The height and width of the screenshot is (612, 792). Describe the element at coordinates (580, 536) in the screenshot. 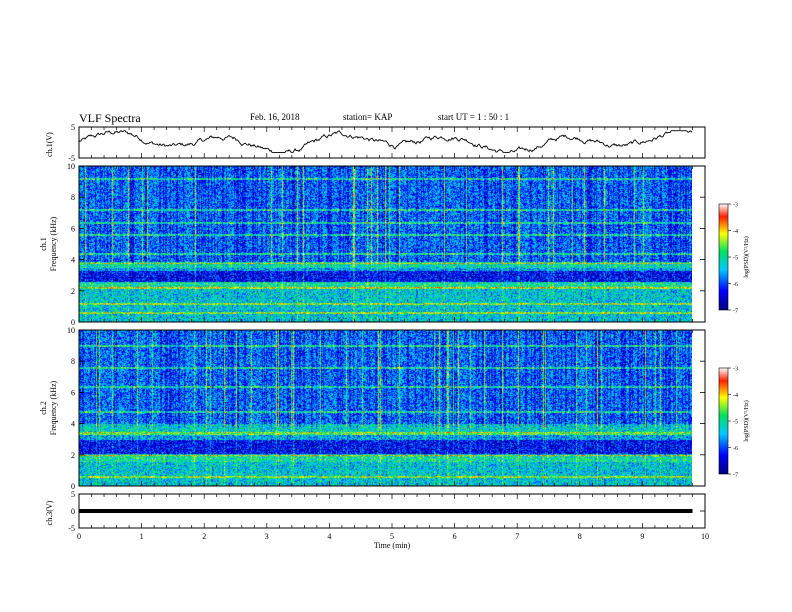

I see `time-xtick-label: 8` at that location.